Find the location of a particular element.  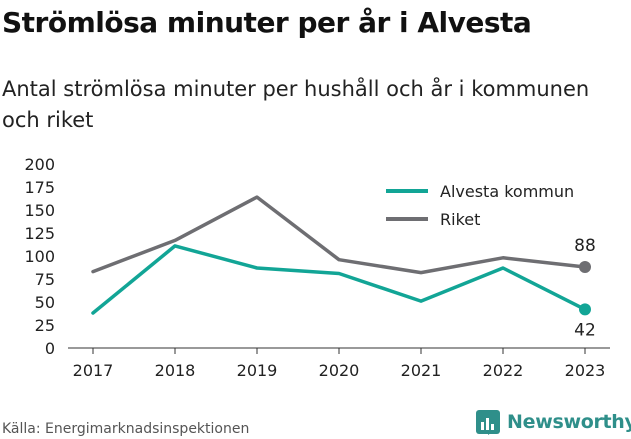

brand-logo: Newsworthy is located at coordinates (553, 422).